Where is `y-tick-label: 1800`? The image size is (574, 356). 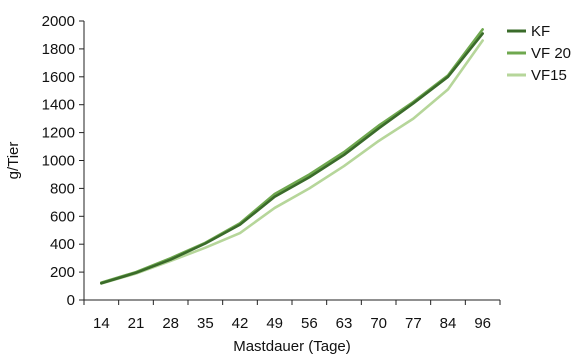
y-tick-label: 1800 is located at coordinates (58, 49).